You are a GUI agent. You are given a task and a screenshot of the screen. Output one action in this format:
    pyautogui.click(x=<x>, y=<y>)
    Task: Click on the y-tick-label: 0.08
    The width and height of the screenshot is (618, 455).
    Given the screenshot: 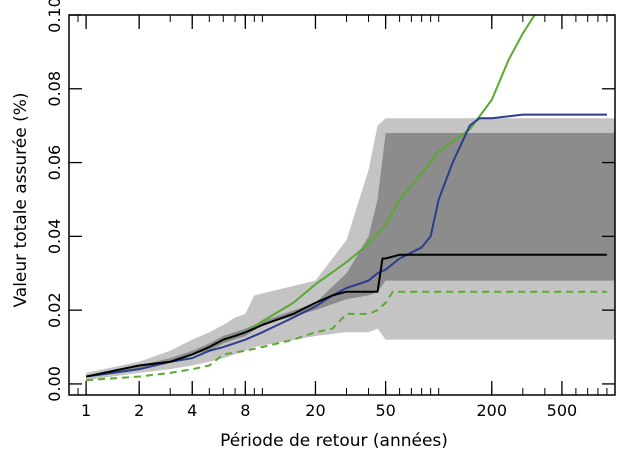 What is the action you would take?
    pyautogui.click(x=54, y=89)
    